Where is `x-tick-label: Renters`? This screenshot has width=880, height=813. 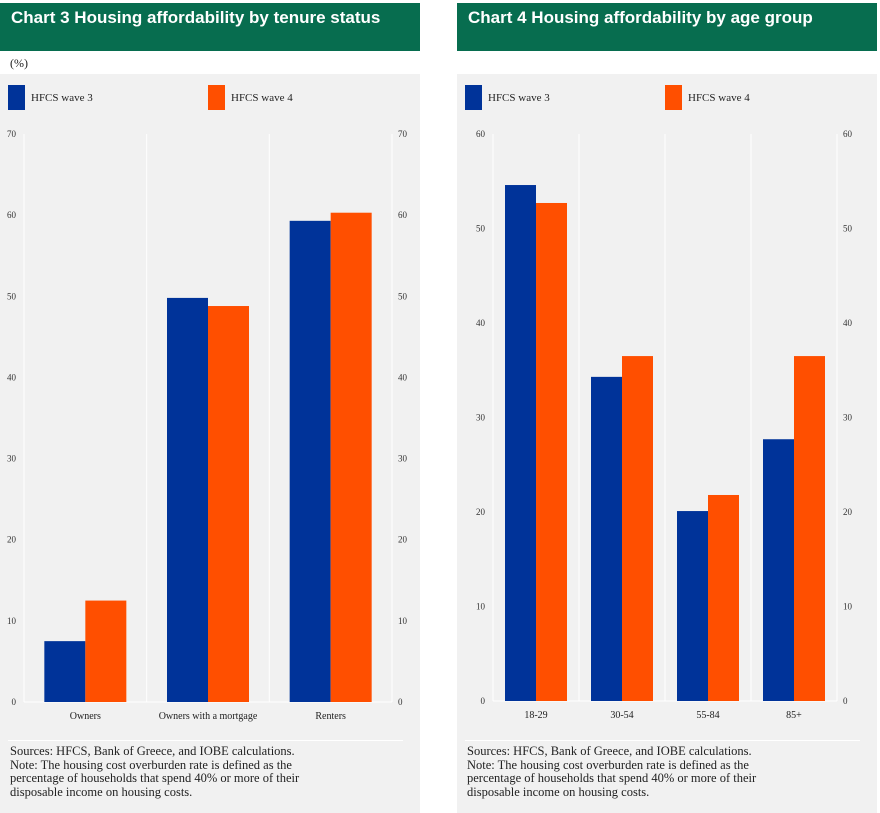 x-tick-label: Renters is located at coordinates (330, 716).